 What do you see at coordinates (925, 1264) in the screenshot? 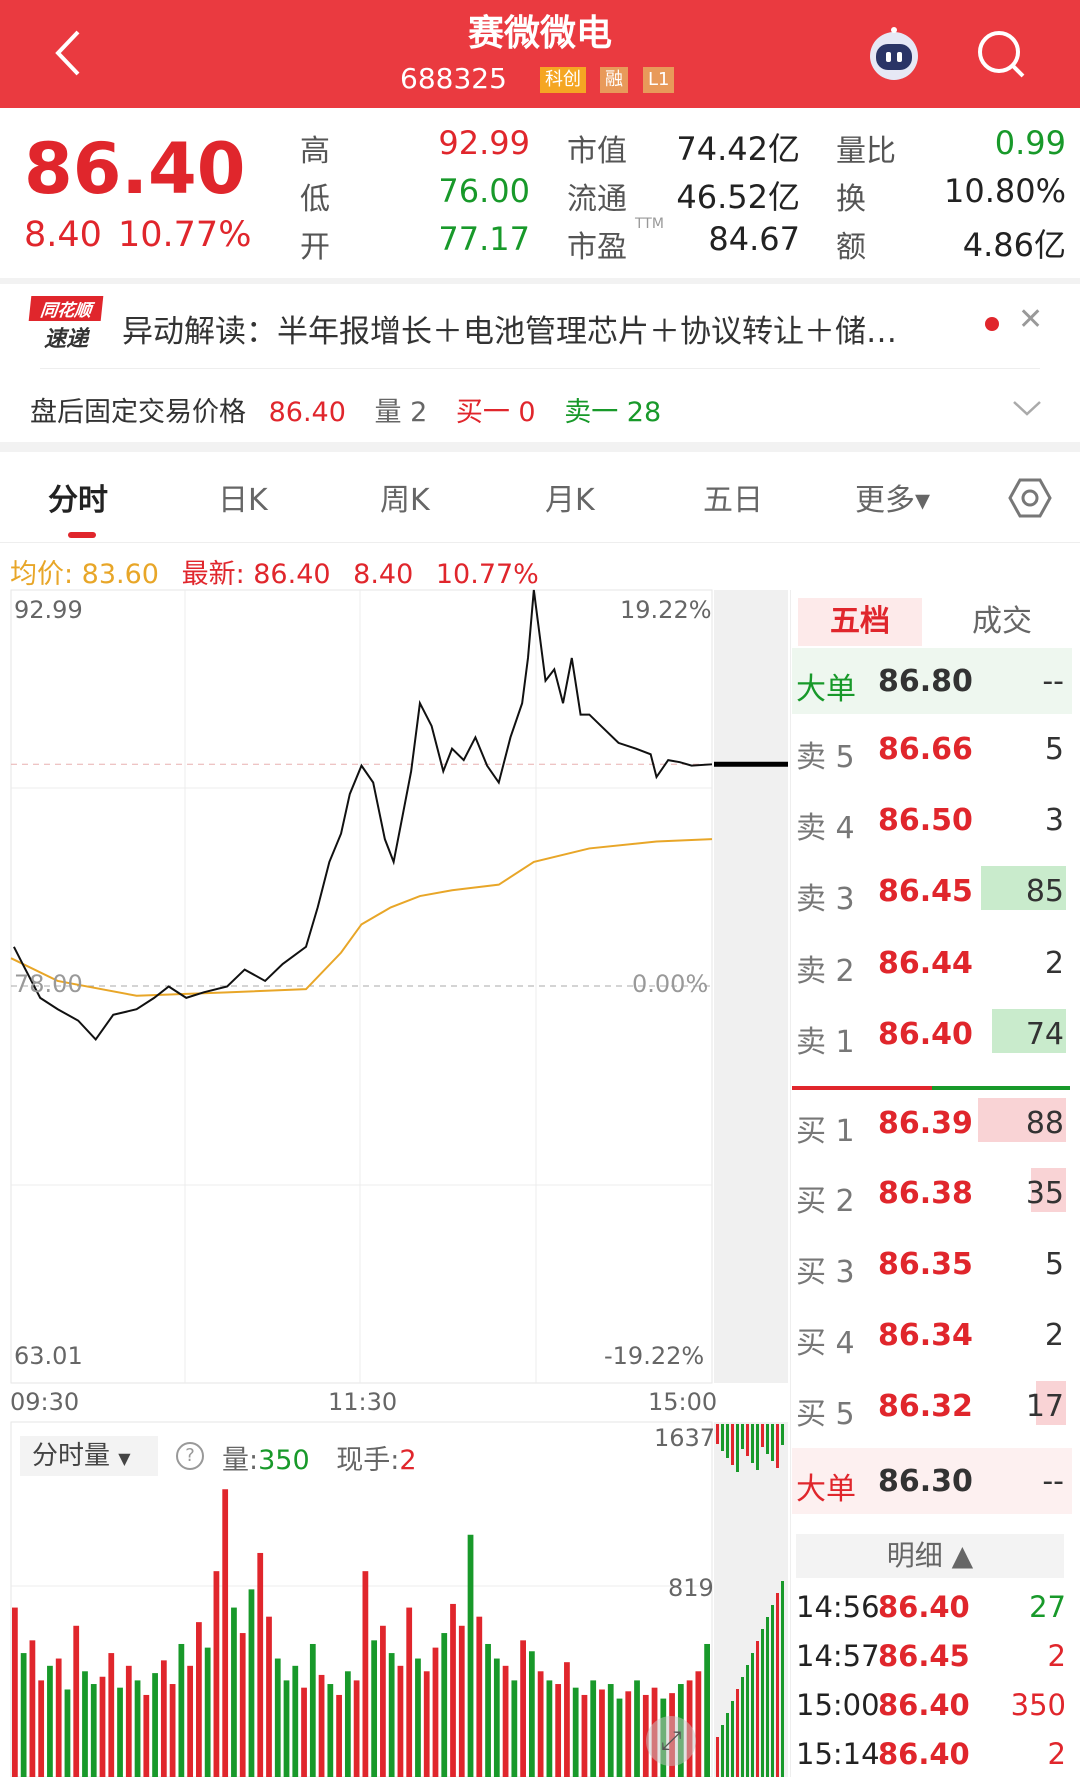
I see `level-price: 86.35` at bounding box center [925, 1264].